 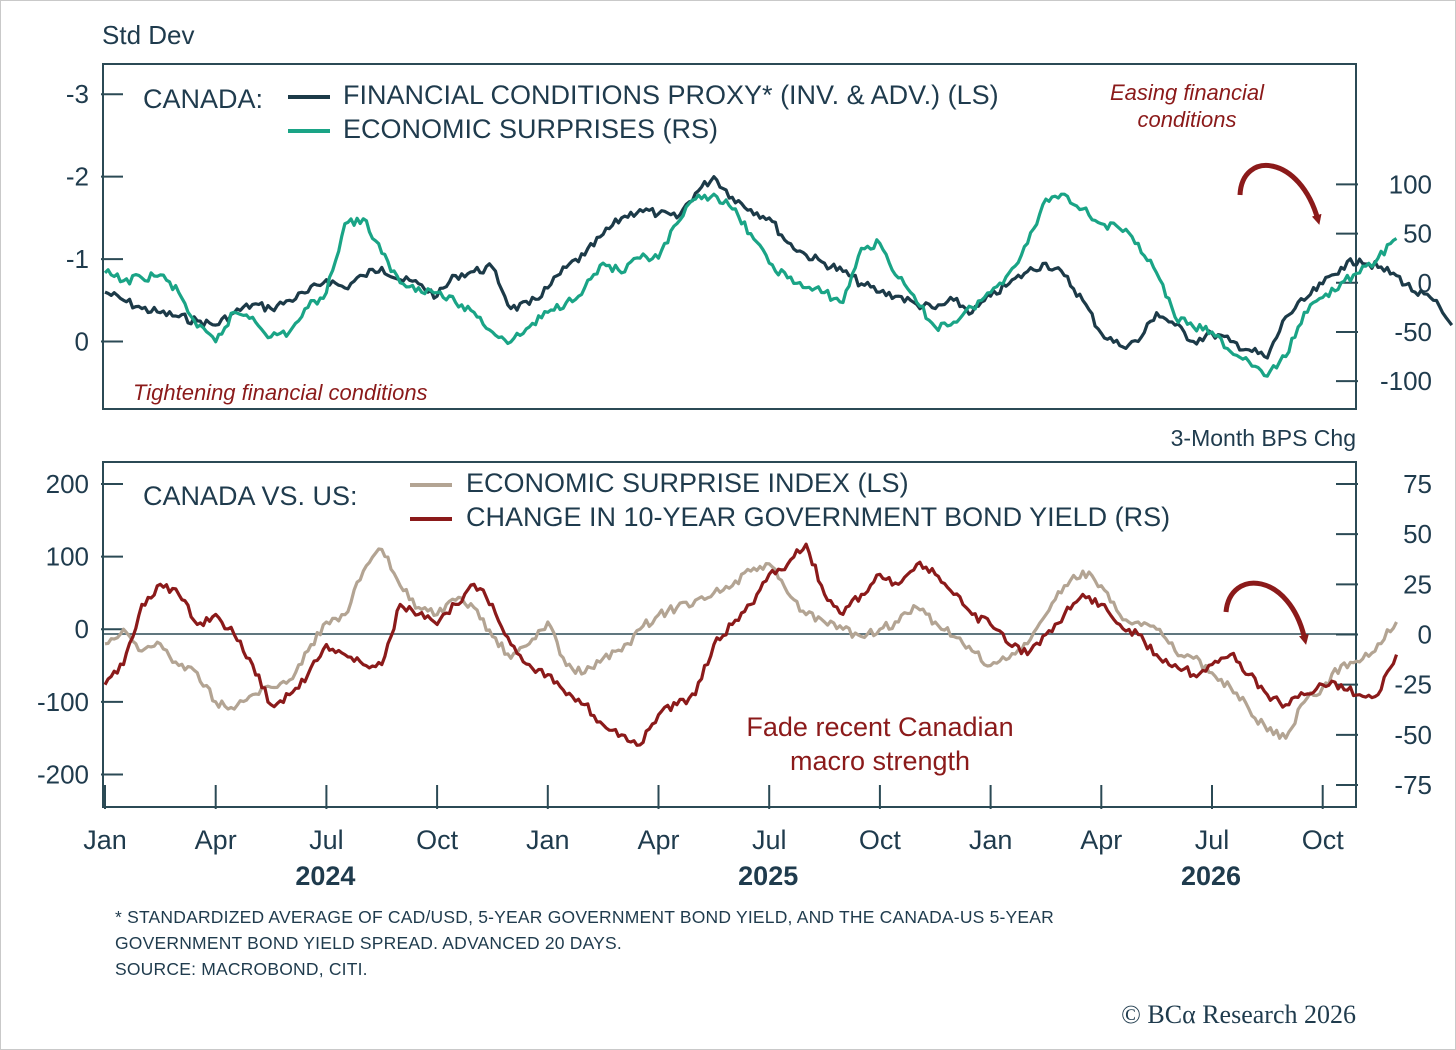 What do you see at coordinates (1413, 332) in the screenshot?
I see `top-right-tick-label: -50` at bounding box center [1413, 332].